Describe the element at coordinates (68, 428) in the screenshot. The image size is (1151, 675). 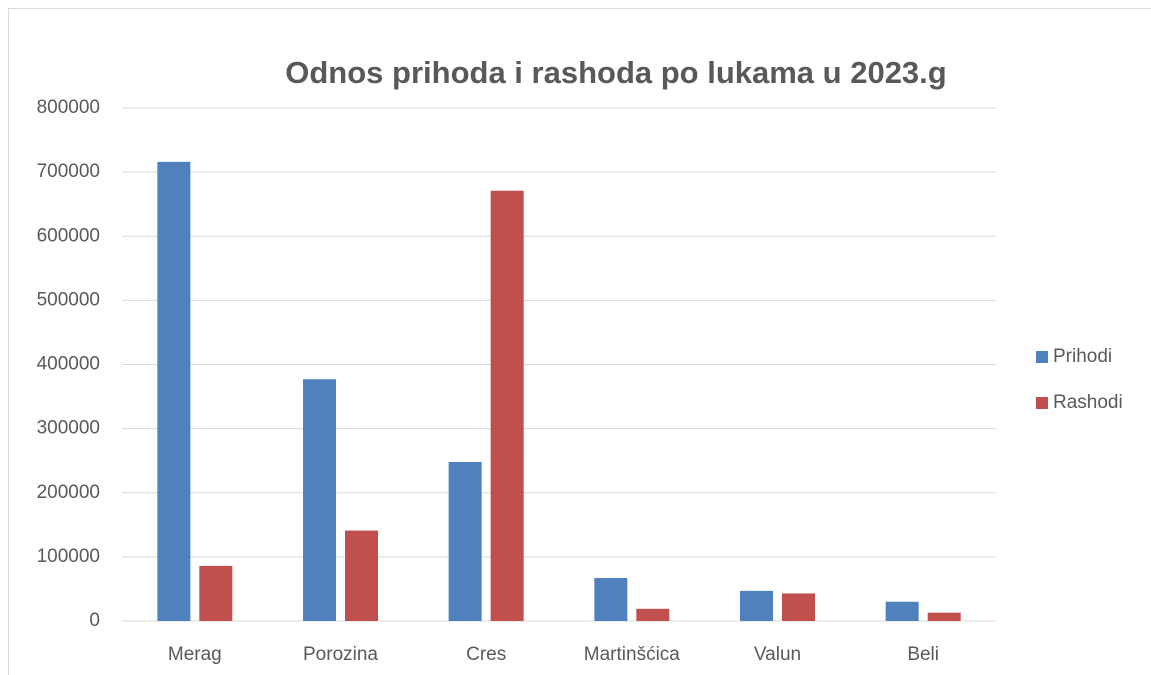
I see `y-tick-label: 300000` at that location.